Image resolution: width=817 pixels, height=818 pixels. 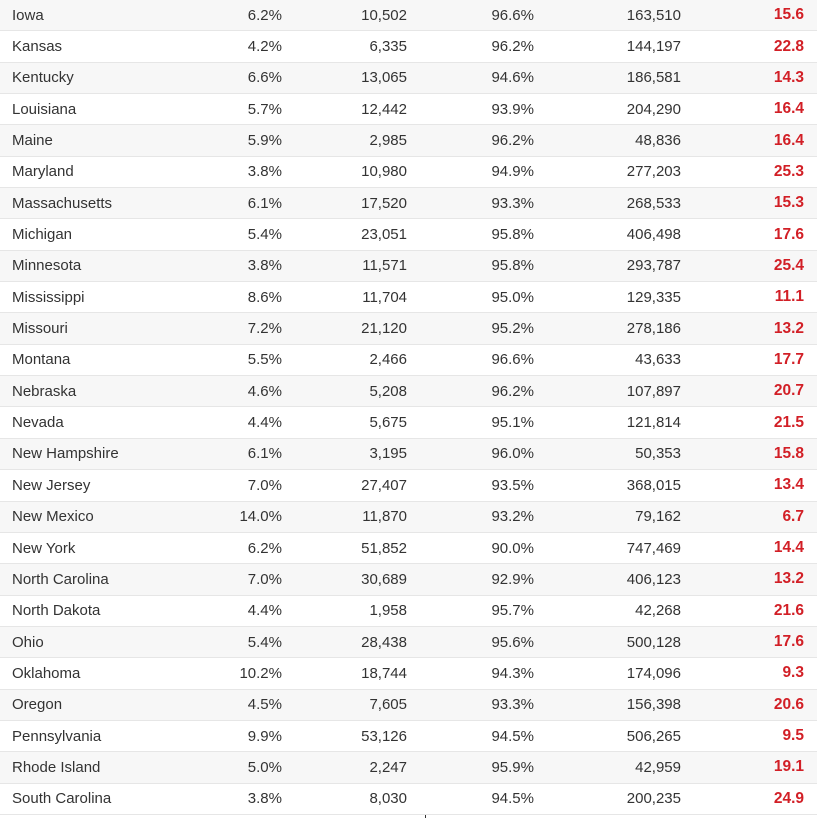 What do you see at coordinates (28, 642) in the screenshot?
I see `state-name-cell: Ohio` at bounding box center [28, 642].